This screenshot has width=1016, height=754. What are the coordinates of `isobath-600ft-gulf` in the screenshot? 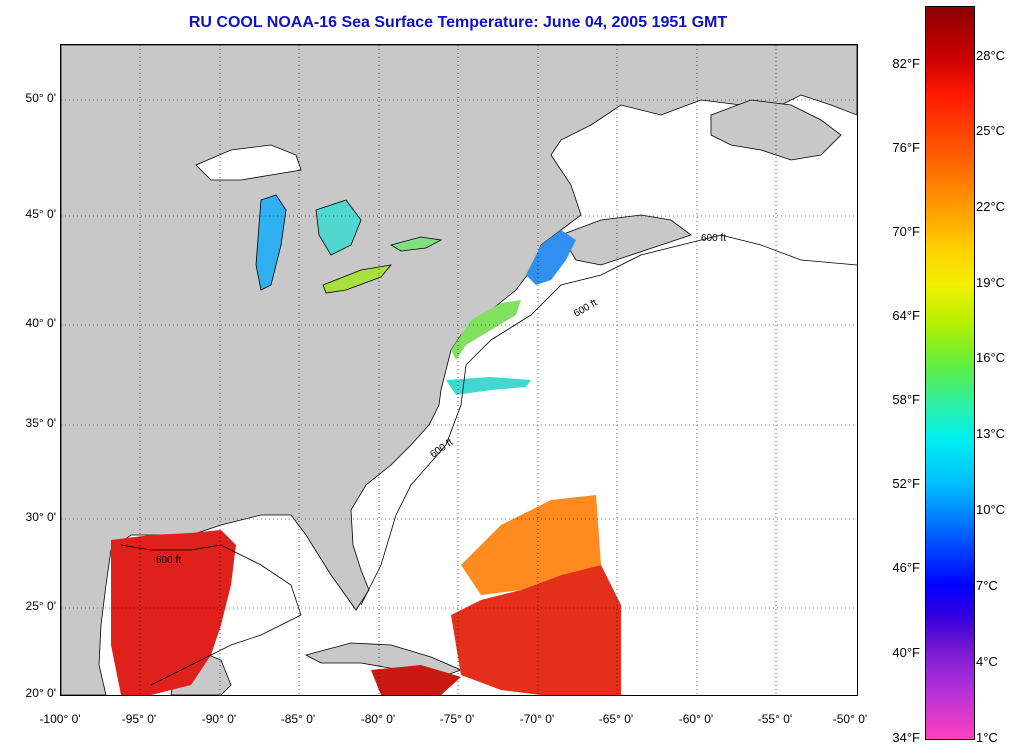 It's located at (211, 615).